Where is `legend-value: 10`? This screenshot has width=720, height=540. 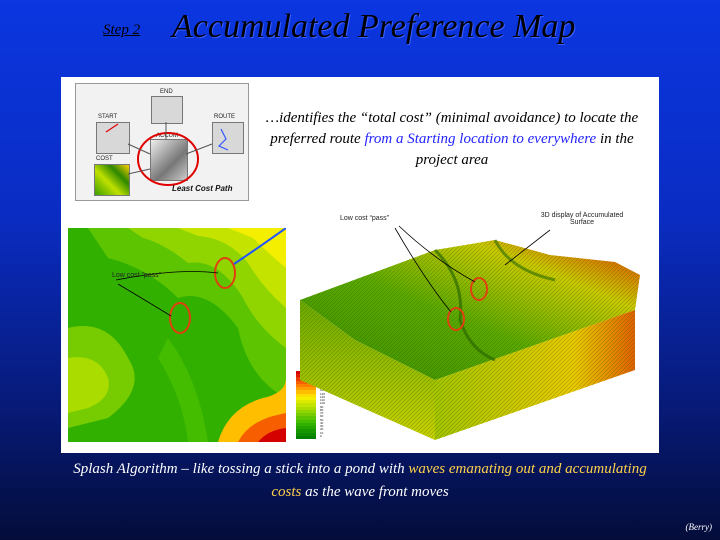 legend-value: 10 is located at coordinates (322, 432).